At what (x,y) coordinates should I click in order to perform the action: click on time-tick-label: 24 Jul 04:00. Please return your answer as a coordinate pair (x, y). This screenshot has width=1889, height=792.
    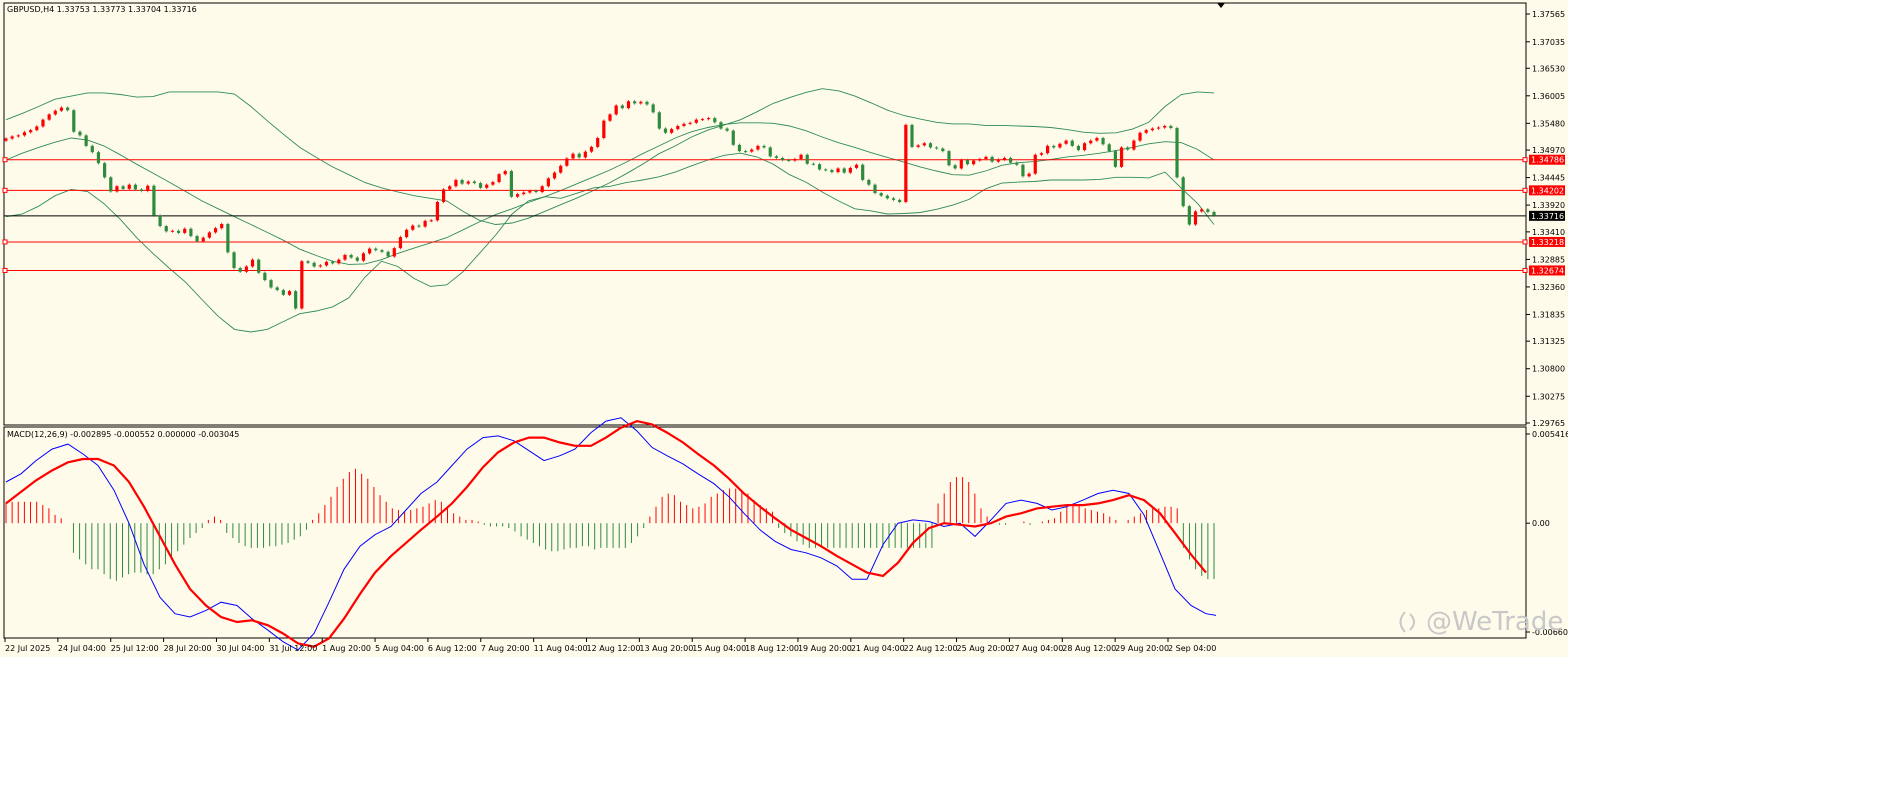
    Looking at the image, I should click on (82, 648).